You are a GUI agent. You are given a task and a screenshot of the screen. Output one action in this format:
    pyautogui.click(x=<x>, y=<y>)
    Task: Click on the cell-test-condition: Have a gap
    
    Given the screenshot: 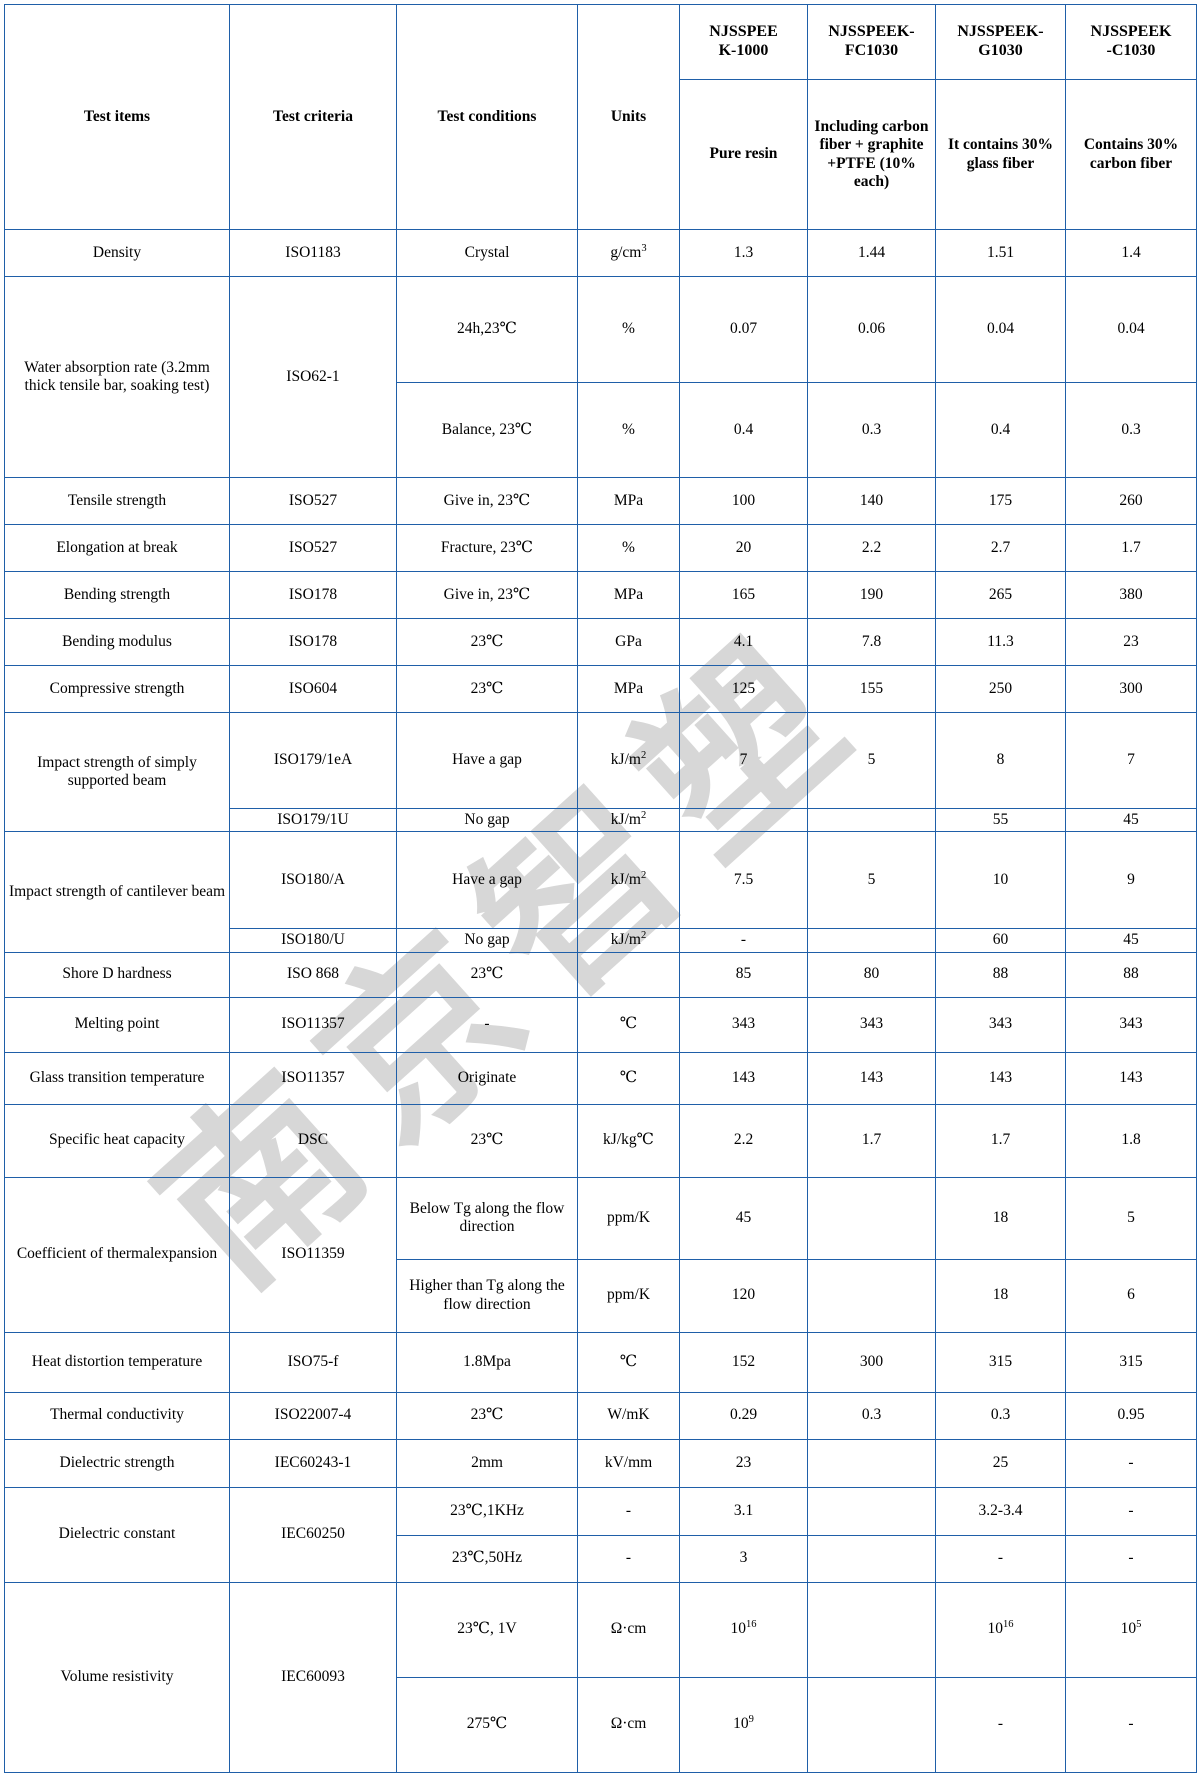 What is the action you would take?
    pyautogui.click(x=487, y=760)
    